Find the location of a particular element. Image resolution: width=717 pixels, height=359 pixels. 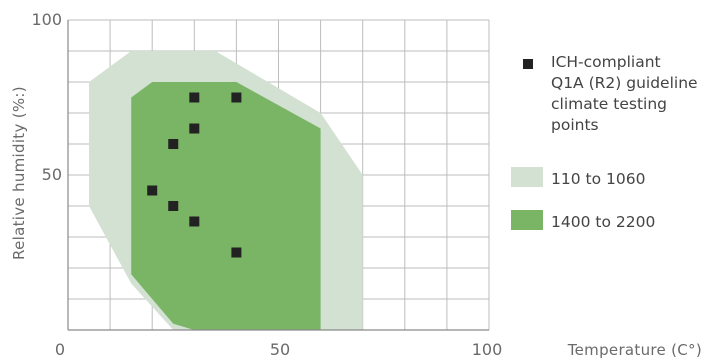

legend-item-1400-to-2200: 1400 to 2200 is located at coordinates (583, 220).